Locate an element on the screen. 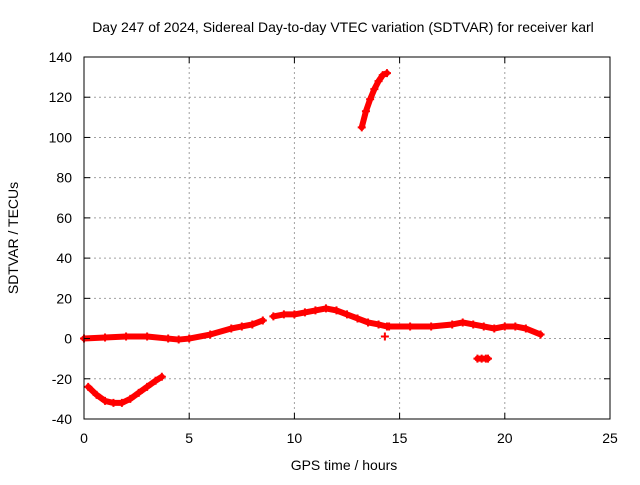 Image resolution: width=640 pixels, height=485 pixels. x-tick-label: 5 is located at coordinates (189, 438).